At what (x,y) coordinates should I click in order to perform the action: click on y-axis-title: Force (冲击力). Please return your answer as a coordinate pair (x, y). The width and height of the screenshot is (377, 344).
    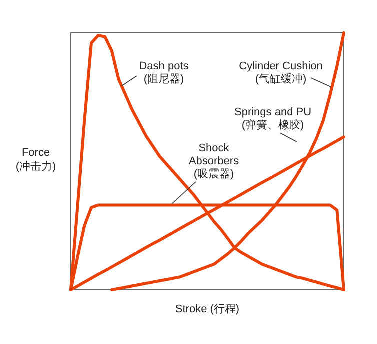
    Looking at the image, I should click on (36, 160).